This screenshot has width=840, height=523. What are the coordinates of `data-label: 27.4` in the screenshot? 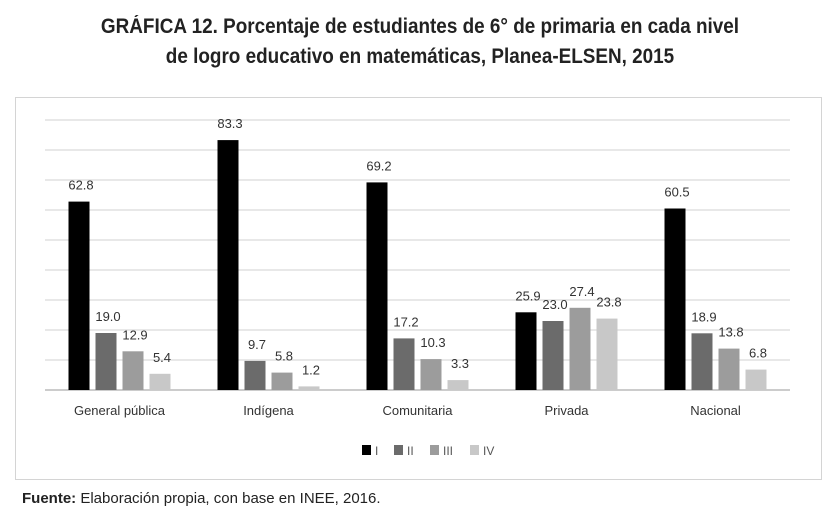 It's located at (581, 291).